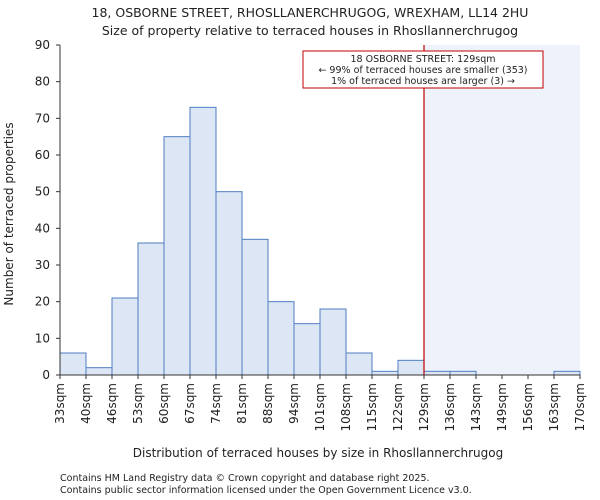  Describe the element at coordinates (281, 338) in the screenshot. I see `bar-88sqm` at that location.